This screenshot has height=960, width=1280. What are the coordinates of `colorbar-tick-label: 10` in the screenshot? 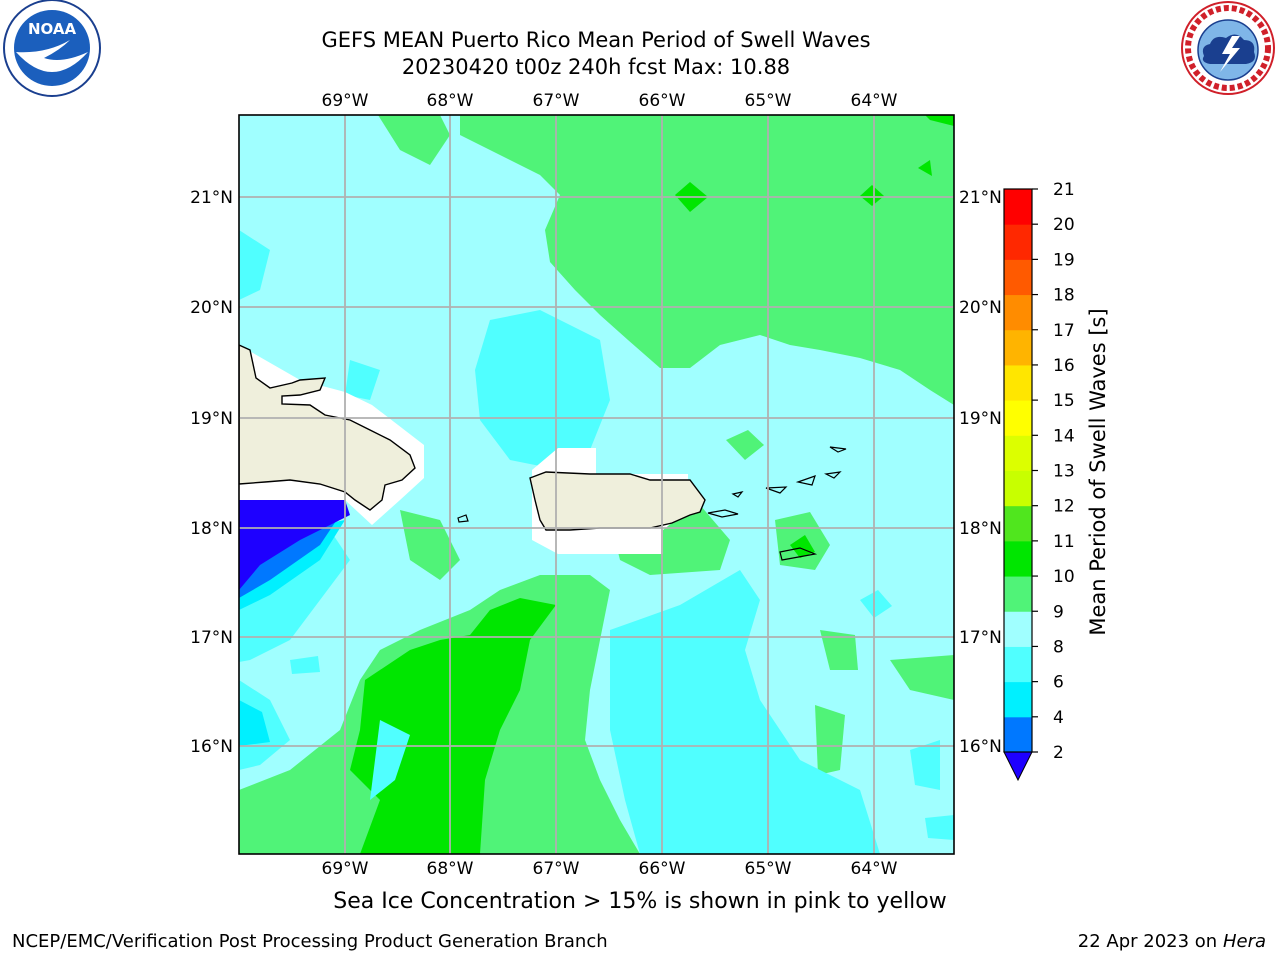 It's located at (1064, 577).